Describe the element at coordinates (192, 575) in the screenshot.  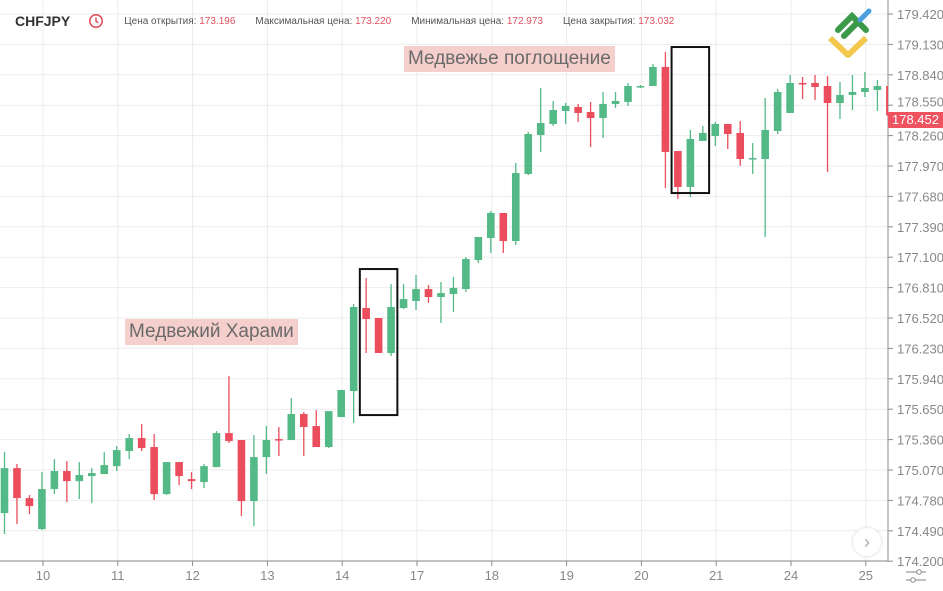
I see `x-tick-label: 12` at that location.